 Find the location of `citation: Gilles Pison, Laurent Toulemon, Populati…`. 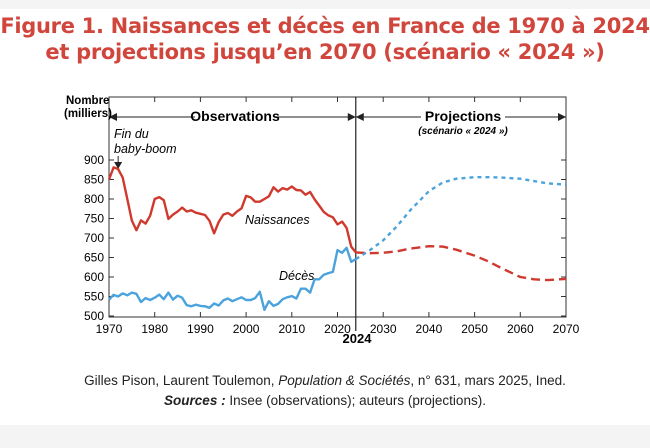

citation: Gilles Pison, Laurent Toulemon, Populati… is located at coordinates (325, 380).